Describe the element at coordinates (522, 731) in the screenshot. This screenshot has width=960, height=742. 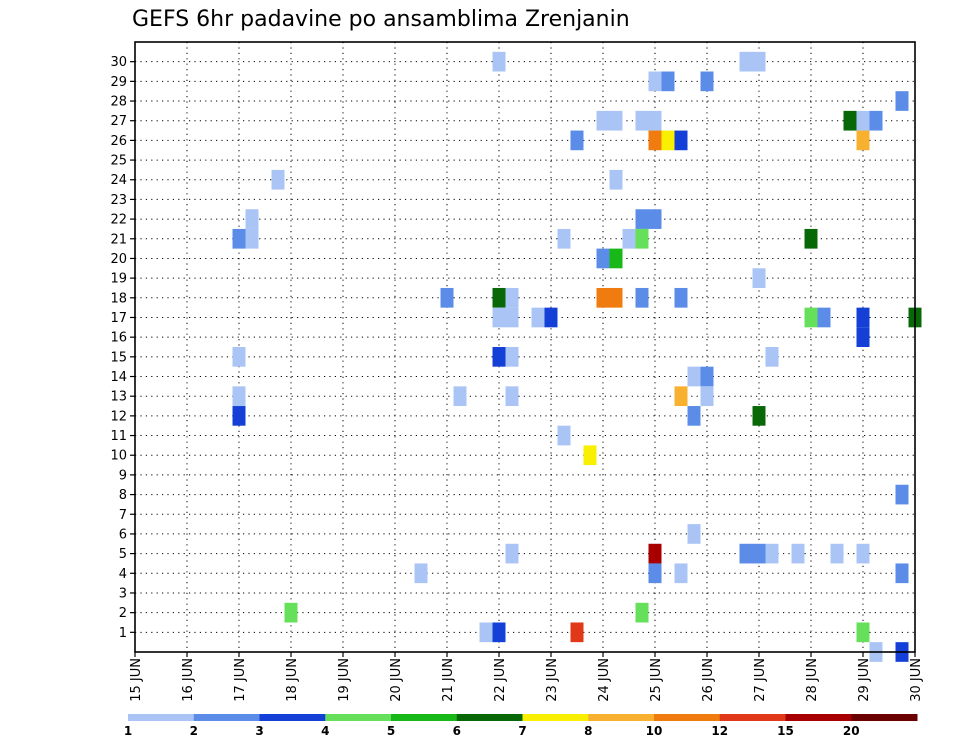
I see `colorbar-label: 7` at that location.